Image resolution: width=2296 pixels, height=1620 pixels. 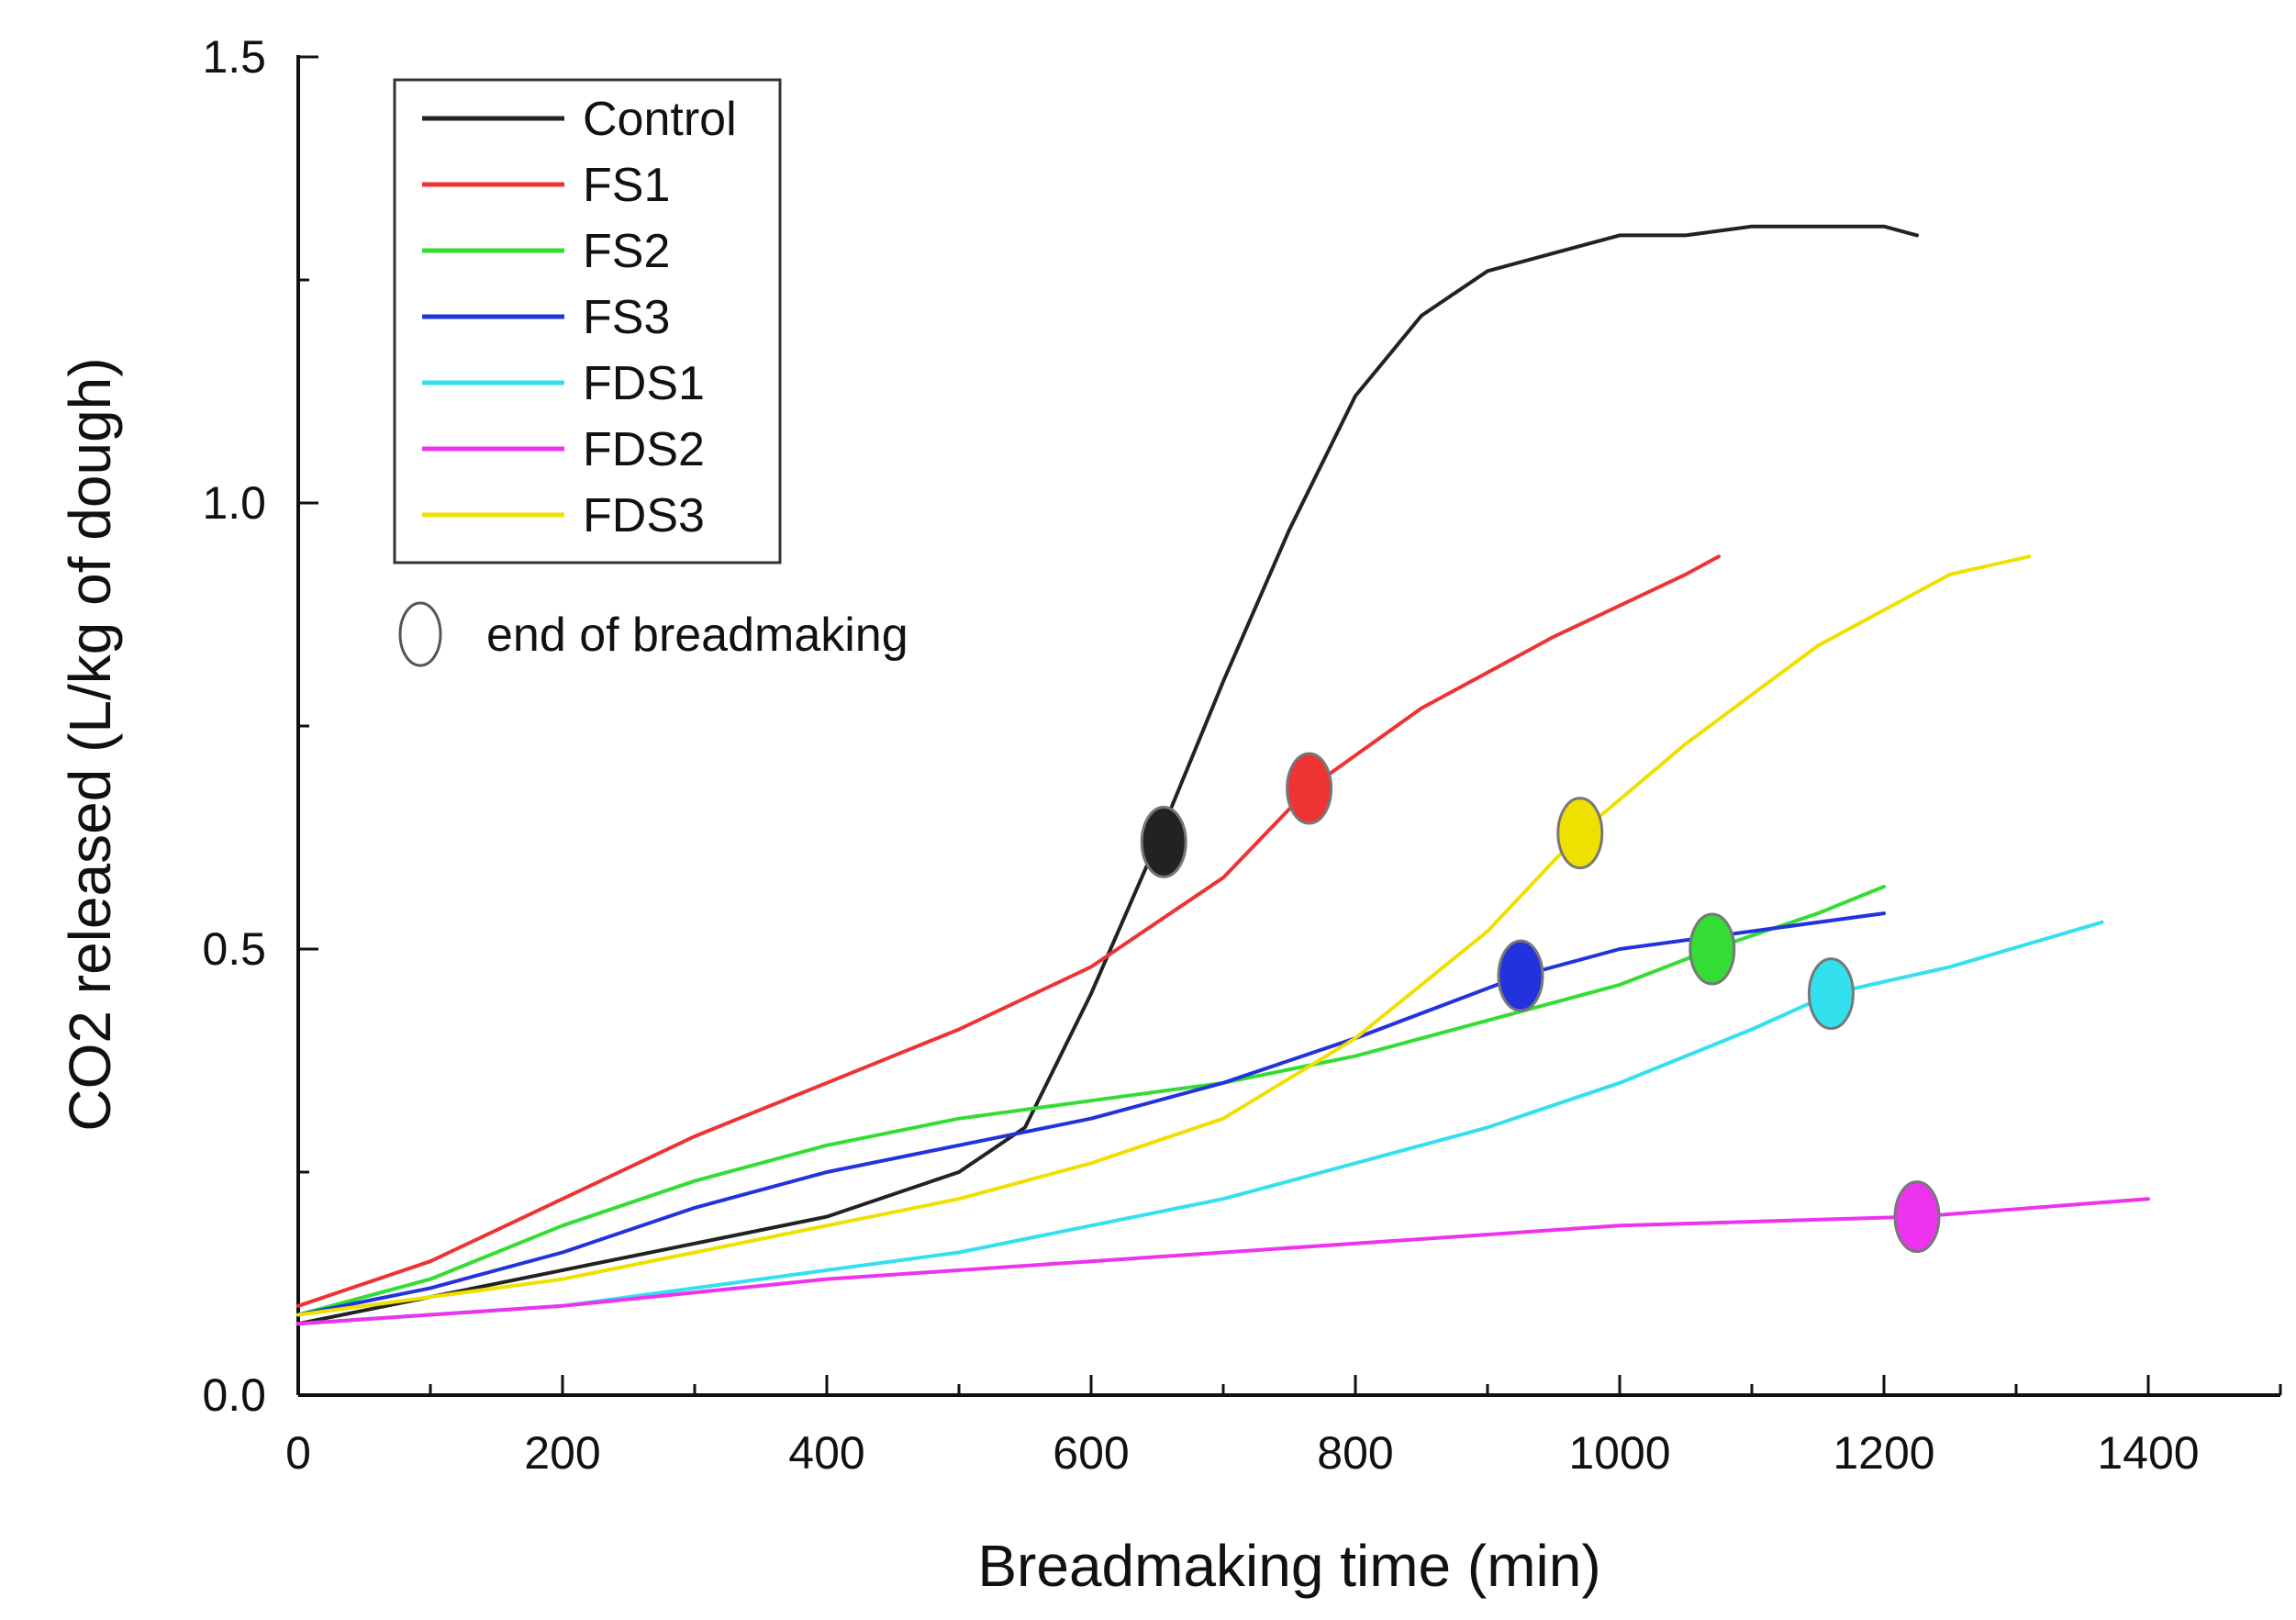 What do you see at coordinates (1091, 1453) in the screenshot?
I see `x-tick-label: 600` at bounding box center [1091, 1453].